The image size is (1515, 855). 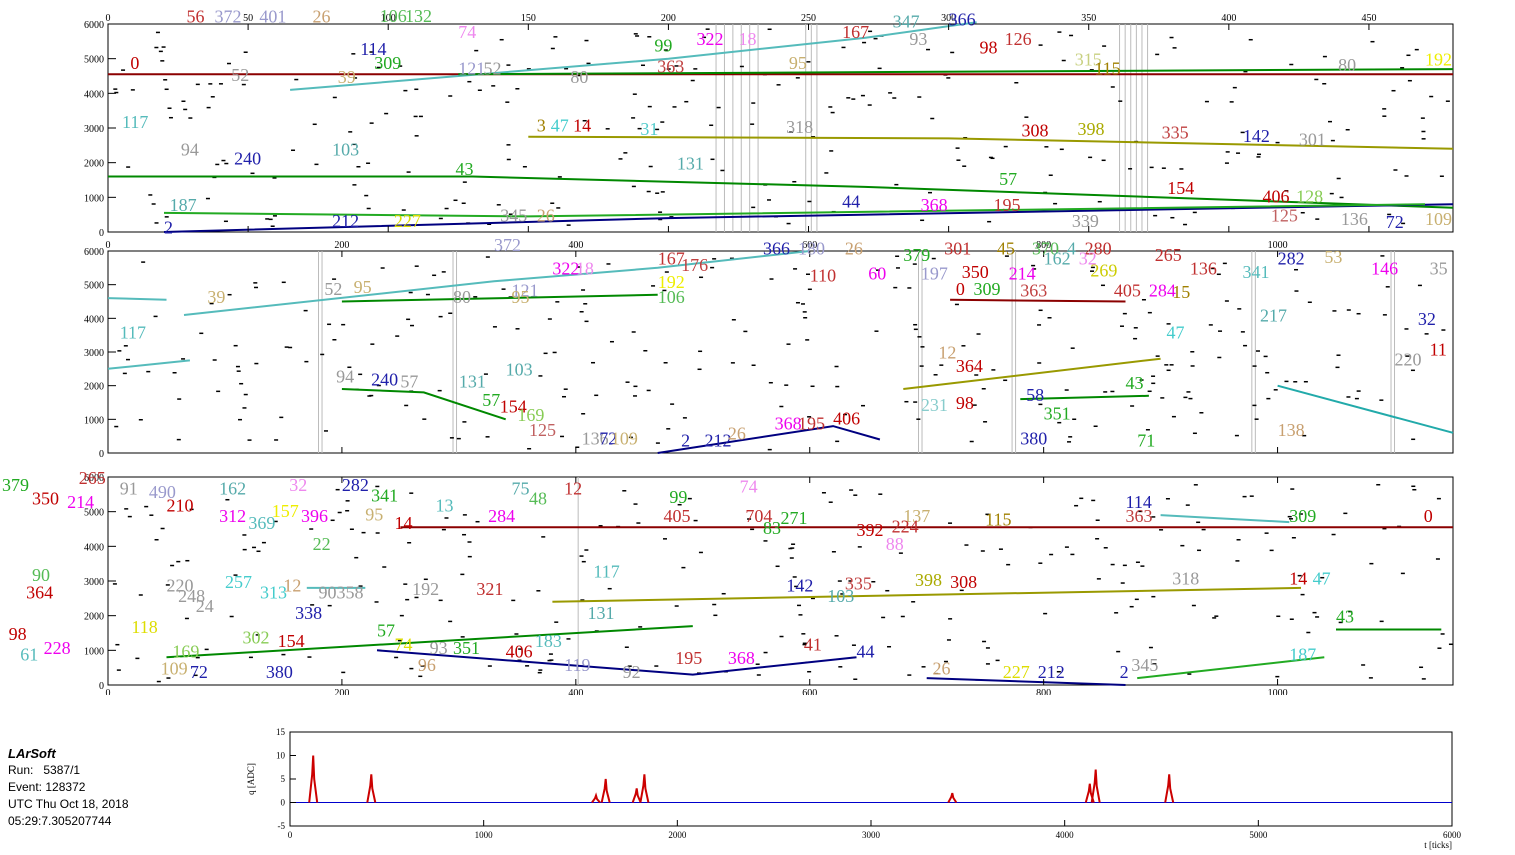 What do you see at coordinates (916, 255) in the screenshot?
I see `cluster-label: 379` at bounding box center [916, 255].